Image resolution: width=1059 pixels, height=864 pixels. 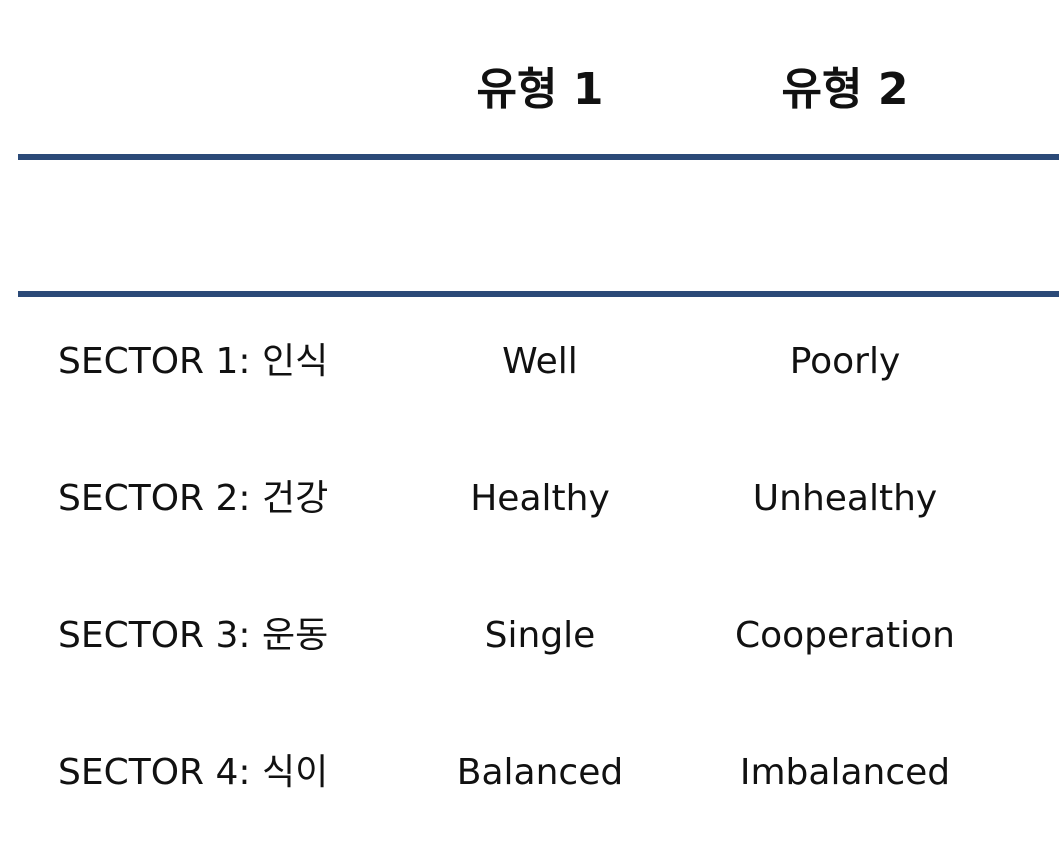 What do you see at coordinates (540, 498) in the screenshot?
I see `cell-type-1: Healthy` at bounding box center [540, 498].